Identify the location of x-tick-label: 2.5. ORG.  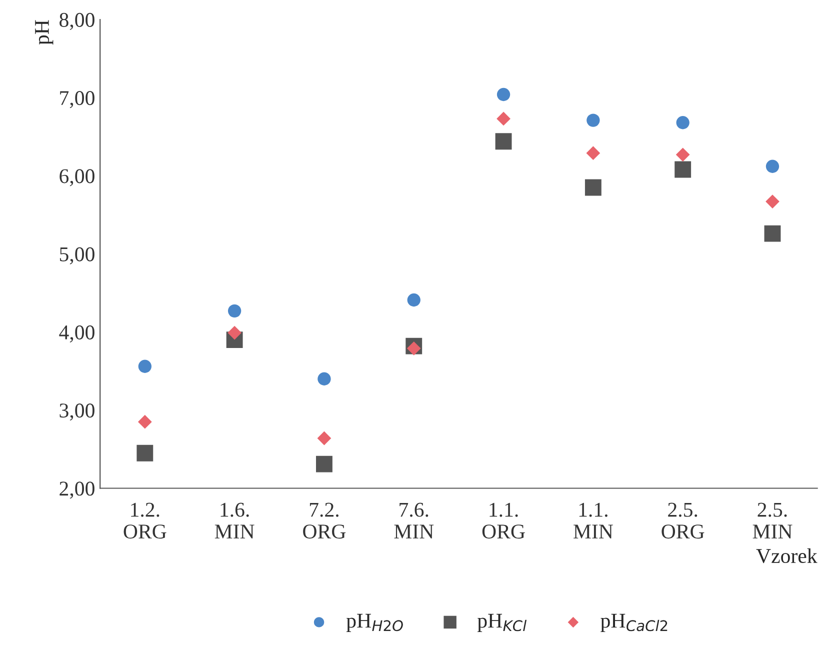
(683, 520).